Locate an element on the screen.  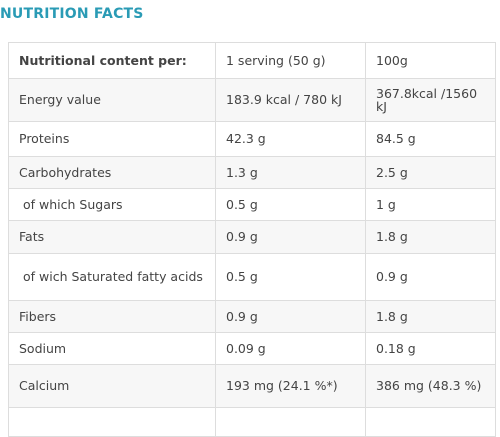
table-cell: 0.18 g is located at coordinates (430, 348).